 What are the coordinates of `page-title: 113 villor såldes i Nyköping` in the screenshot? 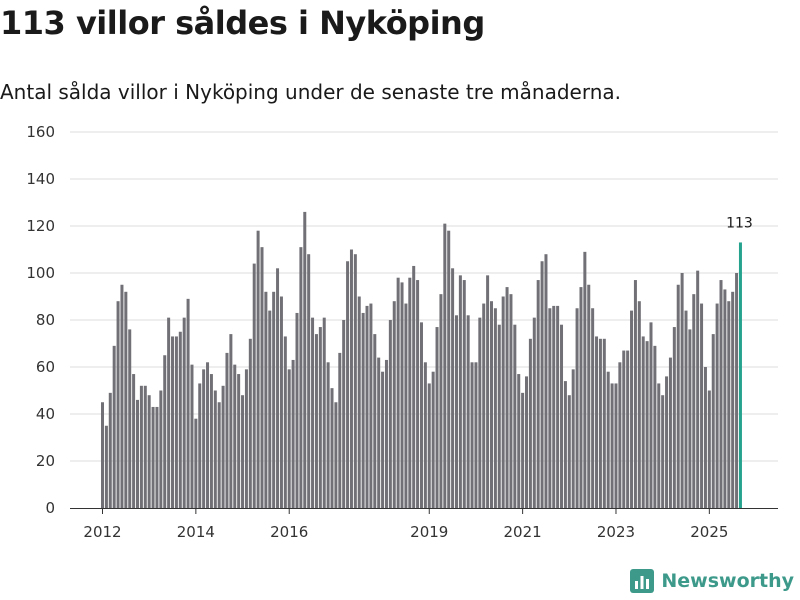 It's located at (242, 23).